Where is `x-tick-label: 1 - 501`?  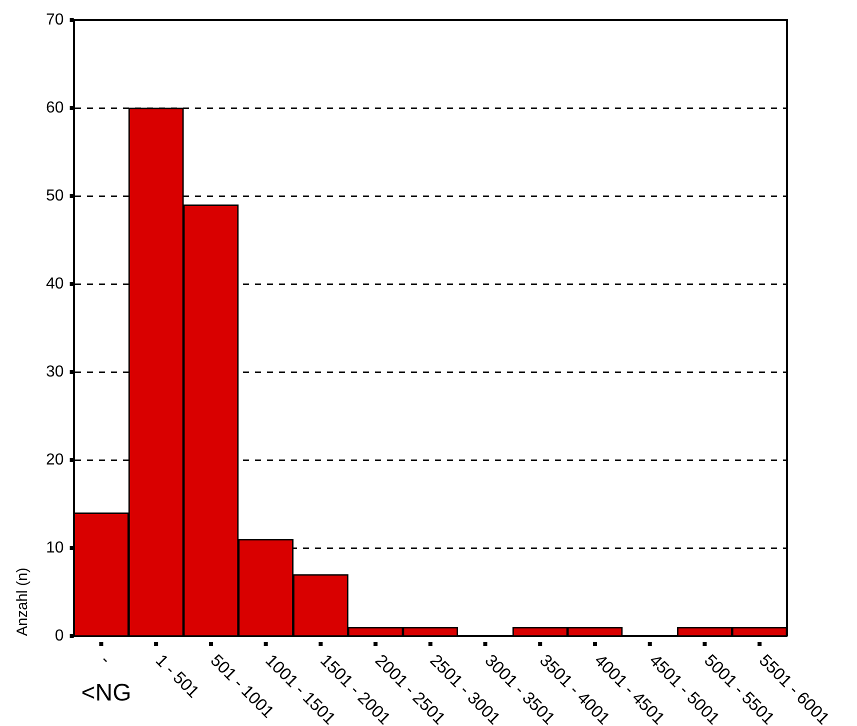 x-tick-label: 1 - 501 is located at coordinates (177, 676).